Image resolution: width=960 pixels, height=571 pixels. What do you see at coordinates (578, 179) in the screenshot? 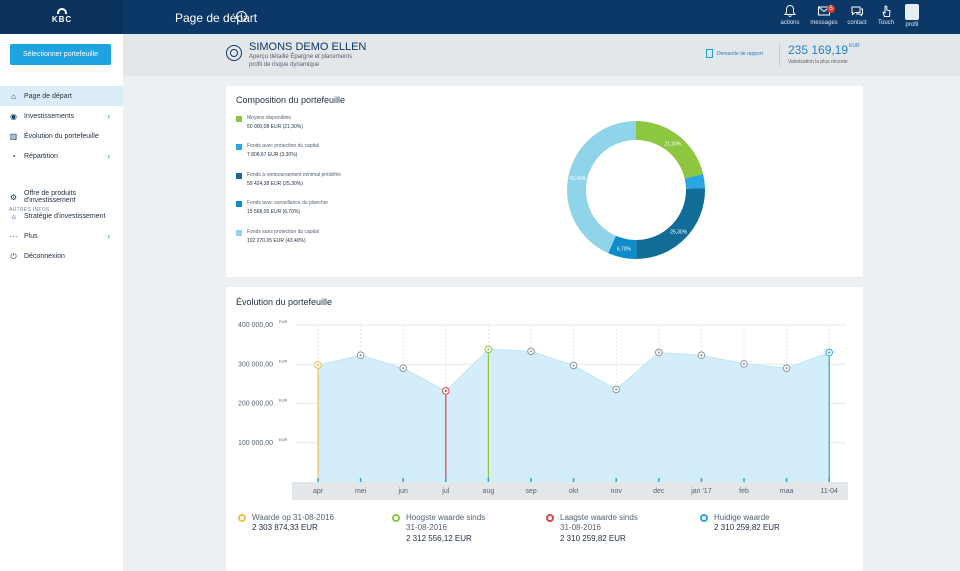
I see `donut-slice-label: 43,40%` at bounding box center [578, 179].